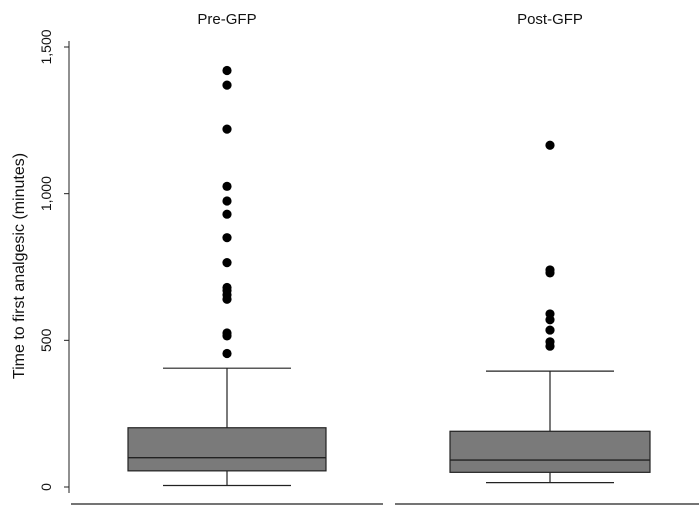  What do you see at coordinates (46, 487) in the screenshot?
I see `y-tick-label: 0` at bounding box center [46, 487].